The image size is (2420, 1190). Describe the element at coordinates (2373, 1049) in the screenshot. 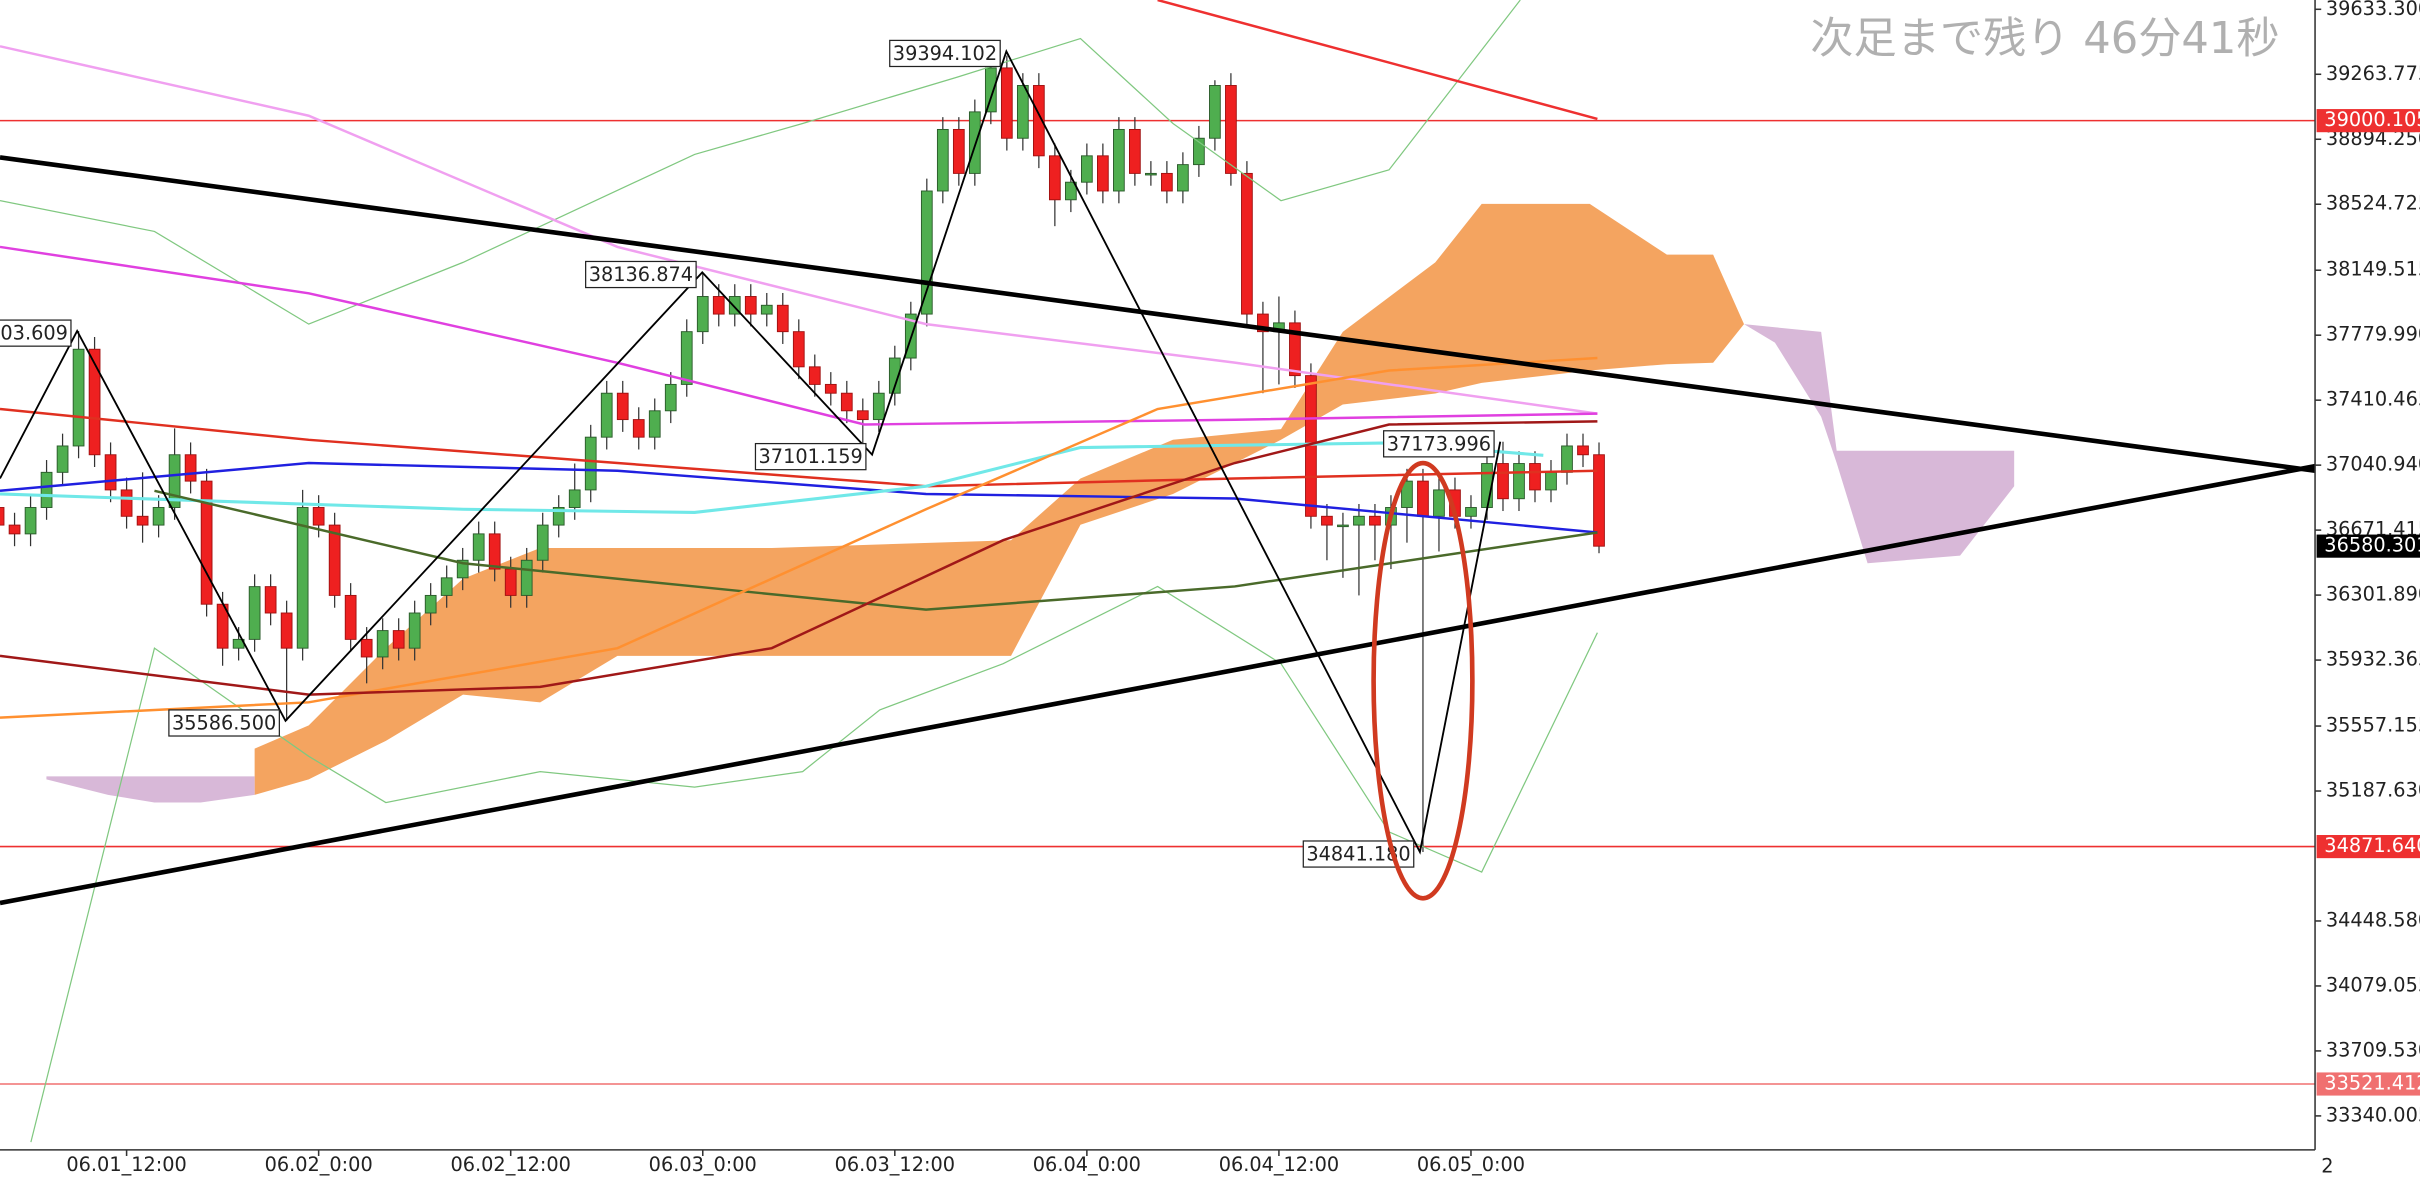

I see `y-tick-label: 33709.530` at that location.